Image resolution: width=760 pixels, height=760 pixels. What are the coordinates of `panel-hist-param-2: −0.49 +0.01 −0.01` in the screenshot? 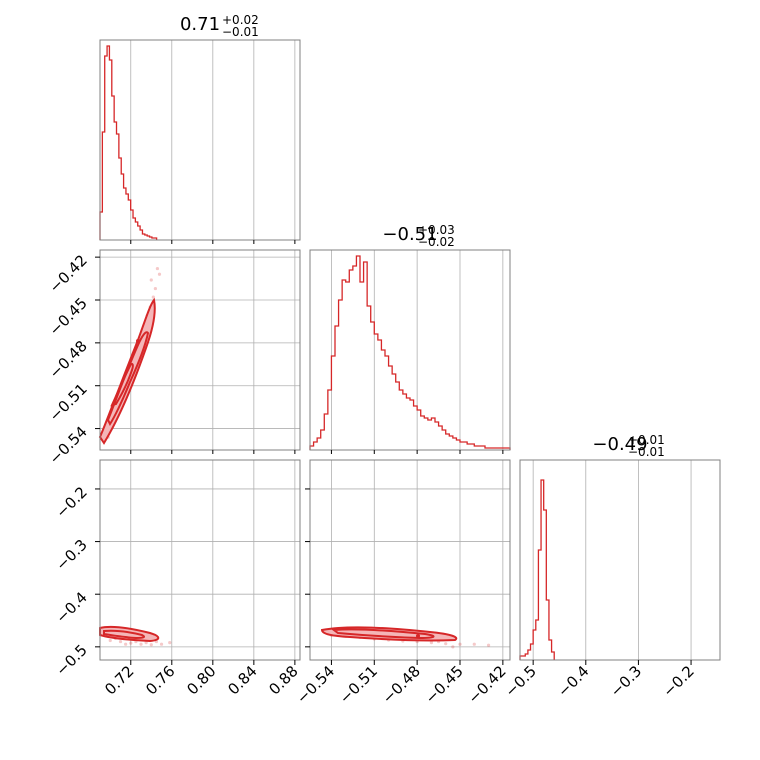 It's located at (620, 547).